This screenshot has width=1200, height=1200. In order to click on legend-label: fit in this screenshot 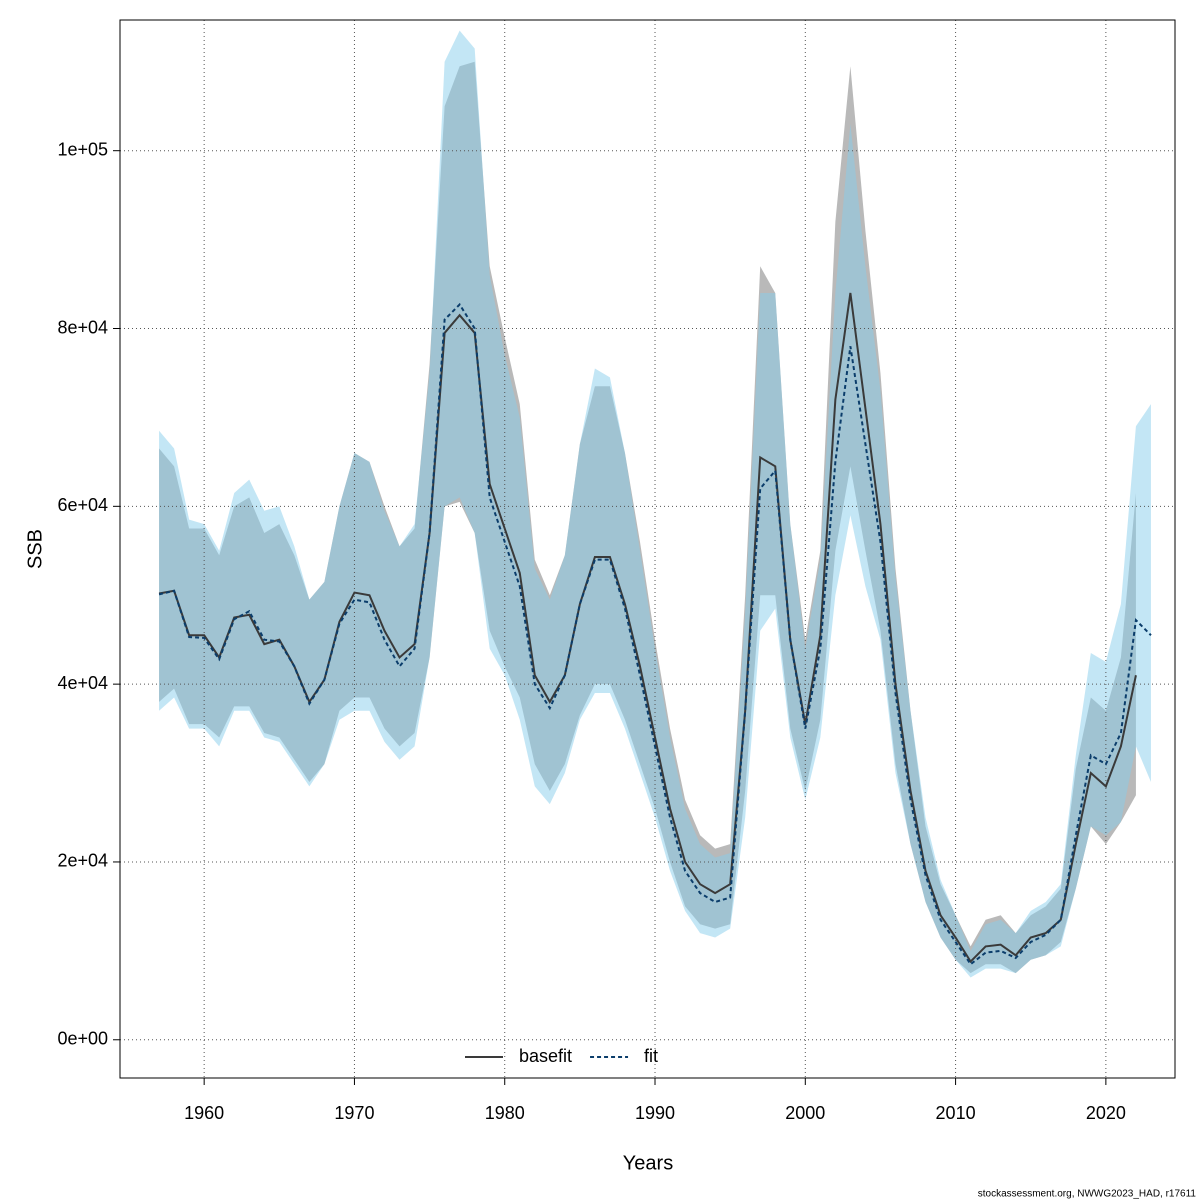, I will do `click(651, 1056)`.